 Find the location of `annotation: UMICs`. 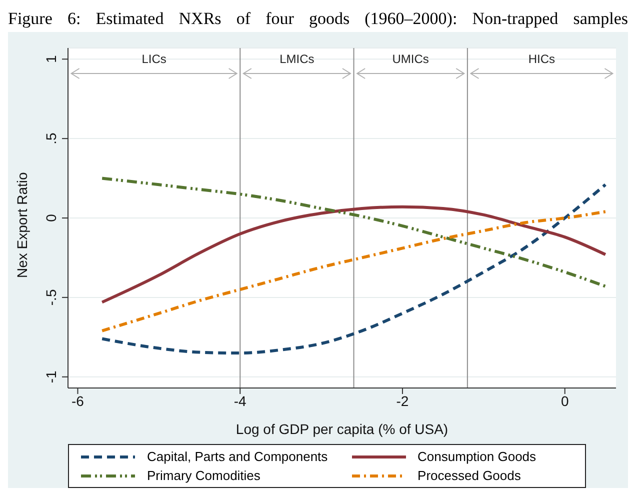

annotation: UMICs is located at coordinates (410, 59).